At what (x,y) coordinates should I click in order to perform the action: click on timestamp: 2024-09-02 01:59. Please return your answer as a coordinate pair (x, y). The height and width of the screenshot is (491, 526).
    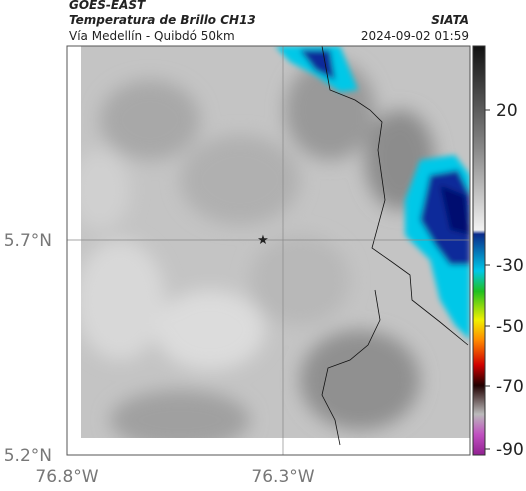
    Looking at the image, I should click on (415, 36).